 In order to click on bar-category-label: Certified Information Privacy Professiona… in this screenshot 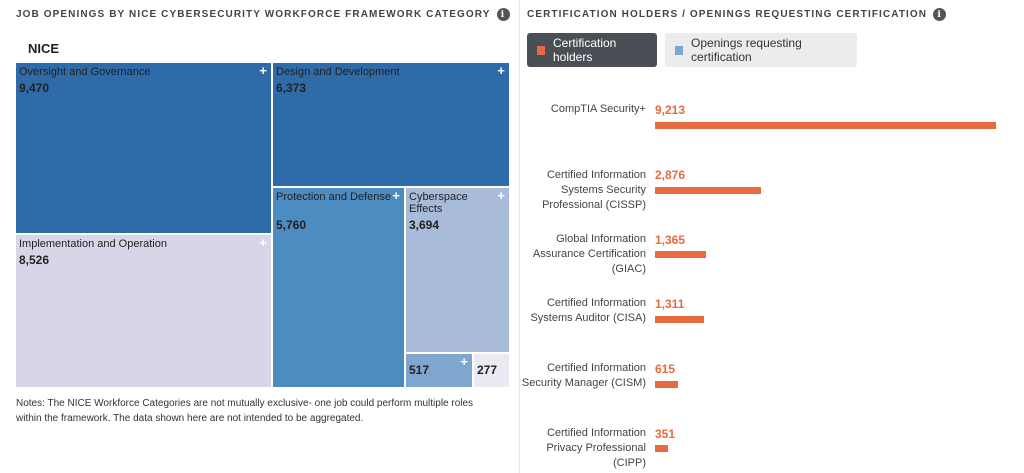, I will do `click(596, 448)`.